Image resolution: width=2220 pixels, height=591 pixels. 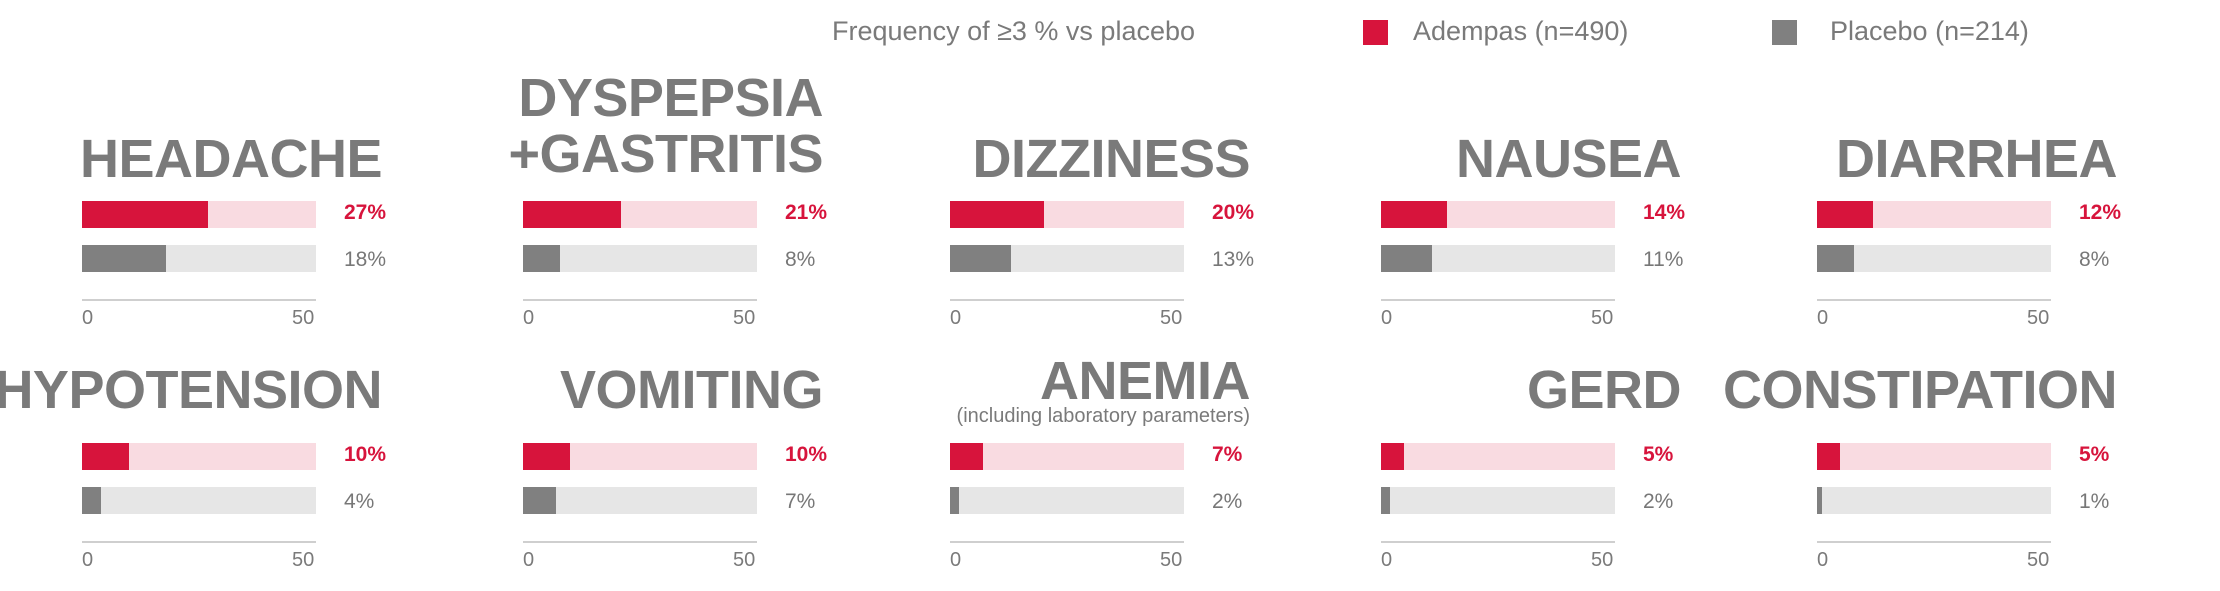 I want to click on placebo-value-label: 11%, so click(x=1663, y=259).